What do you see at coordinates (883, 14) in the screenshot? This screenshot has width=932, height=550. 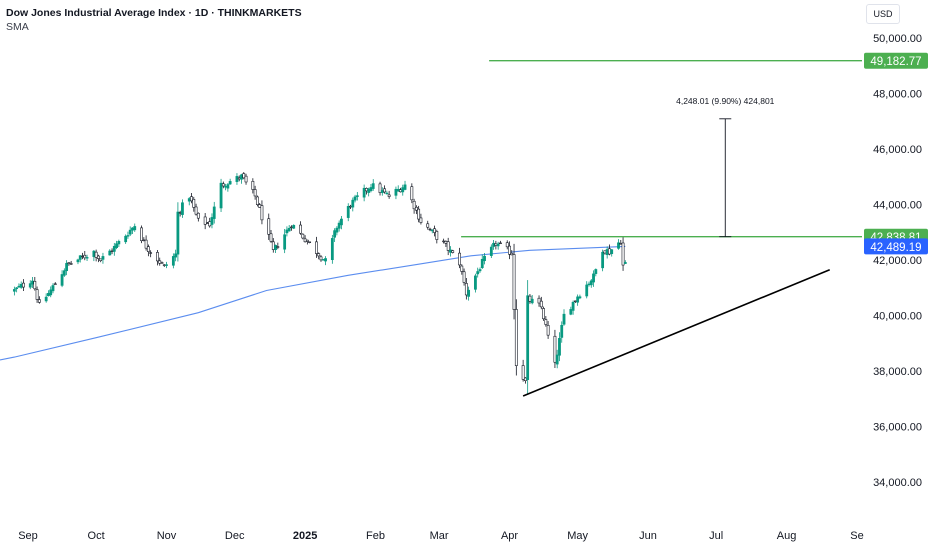 I see `currency-button: USD` at bounding box center [883, 14].